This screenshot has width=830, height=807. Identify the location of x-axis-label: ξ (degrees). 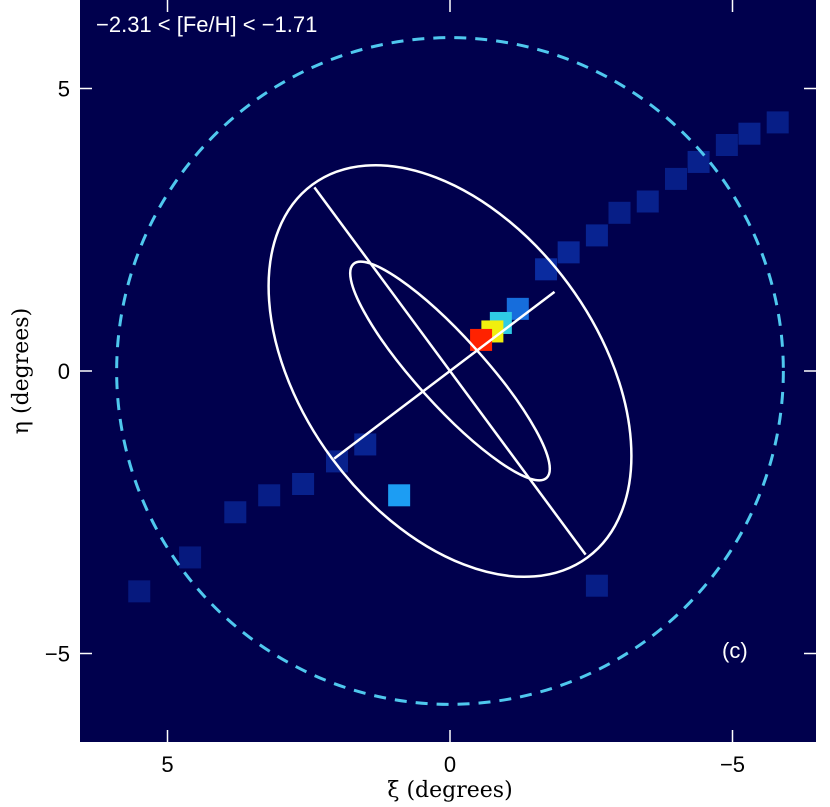
(449, 790).